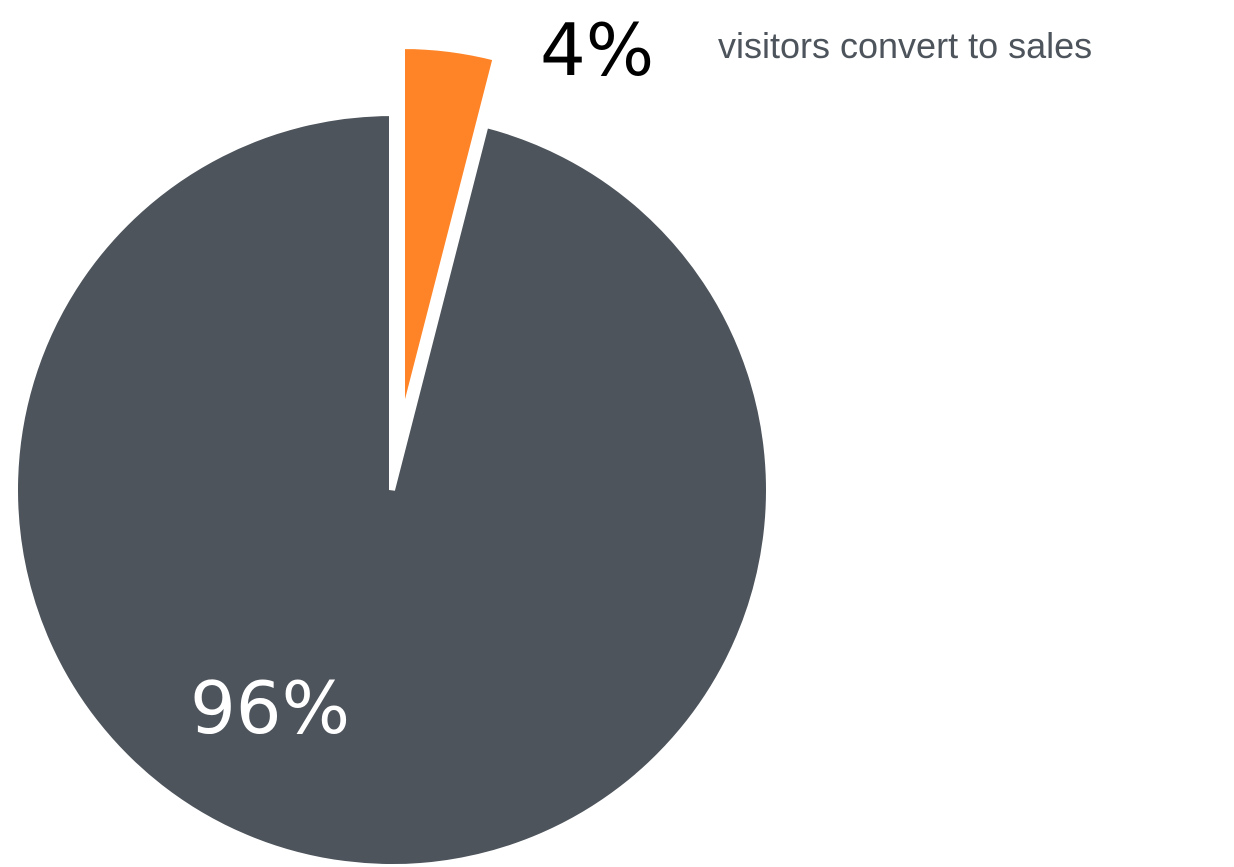  Describe the element at coordinates (905, 45) in the screenshot. I see `annotation-text: visitors convert to sales` at that location.